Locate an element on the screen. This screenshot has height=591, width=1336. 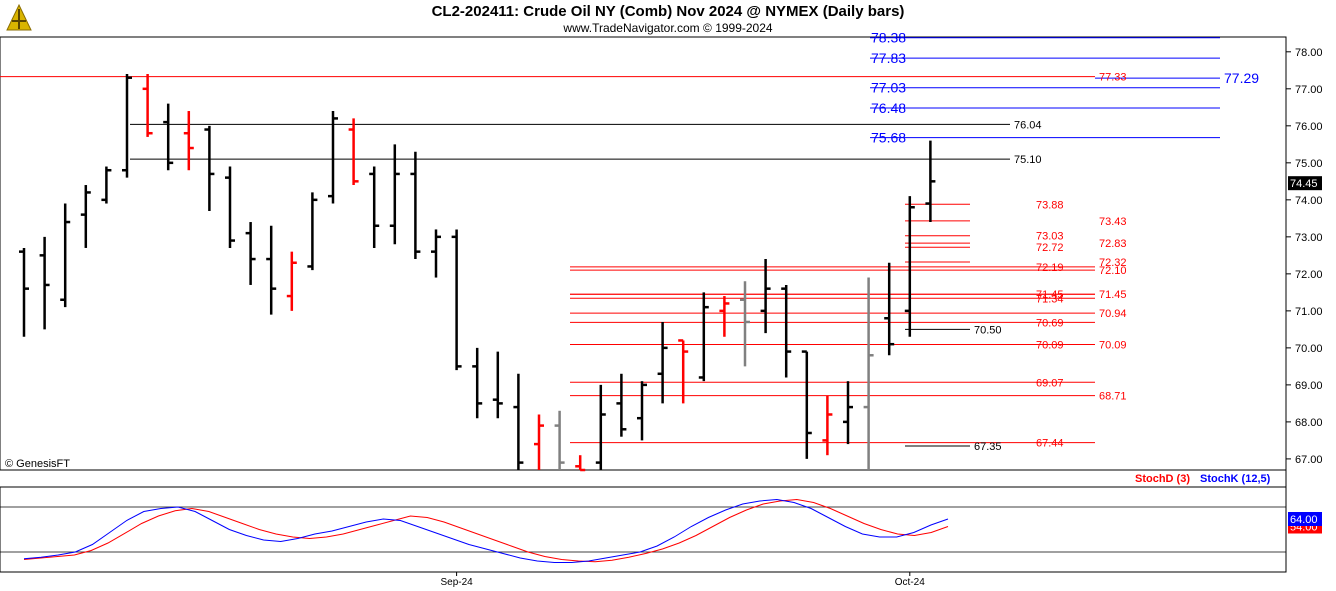
level-label: 68.71 is located at coordinates (1113, 397).